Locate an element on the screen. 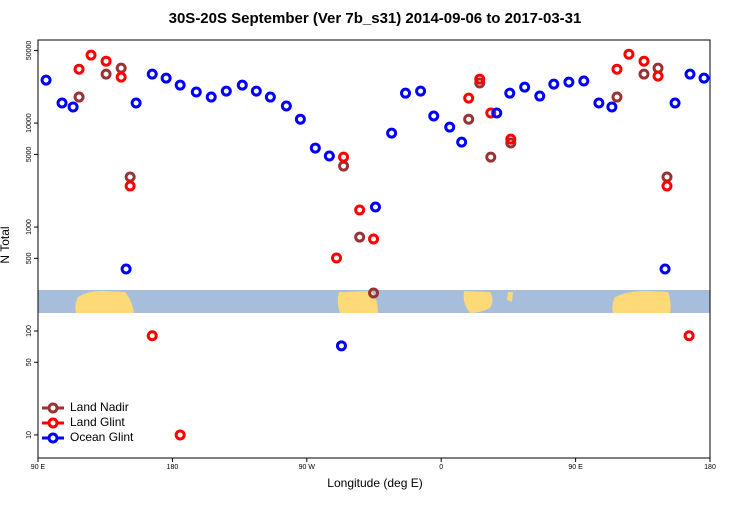  x-tick-label: 90 W is located at coordinates (307, 467).